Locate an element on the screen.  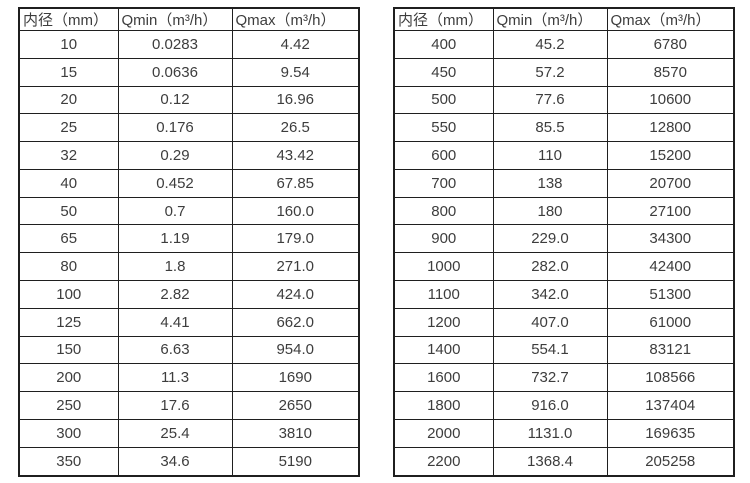
table-cell: 1400 is located at coordinates (443, 350).